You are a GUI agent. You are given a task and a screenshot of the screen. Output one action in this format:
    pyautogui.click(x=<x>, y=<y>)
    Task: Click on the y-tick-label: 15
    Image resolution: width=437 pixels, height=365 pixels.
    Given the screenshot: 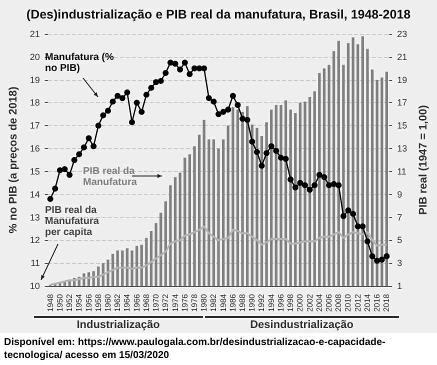 What is the action you would take?
    pyautogui.click(x=35, y=171)
    